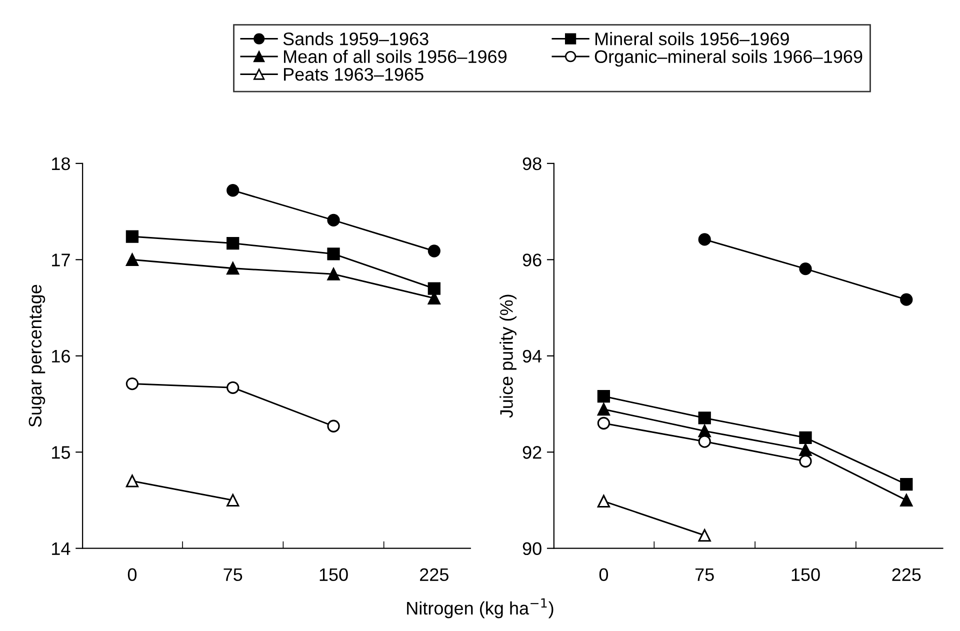 The height and width of the screenshot is (631, 960). What do you see at coordinates (354, 74) in the screenshot?
I see `legend-label: Peats 1963–1965` at bounding box center [354, 74].